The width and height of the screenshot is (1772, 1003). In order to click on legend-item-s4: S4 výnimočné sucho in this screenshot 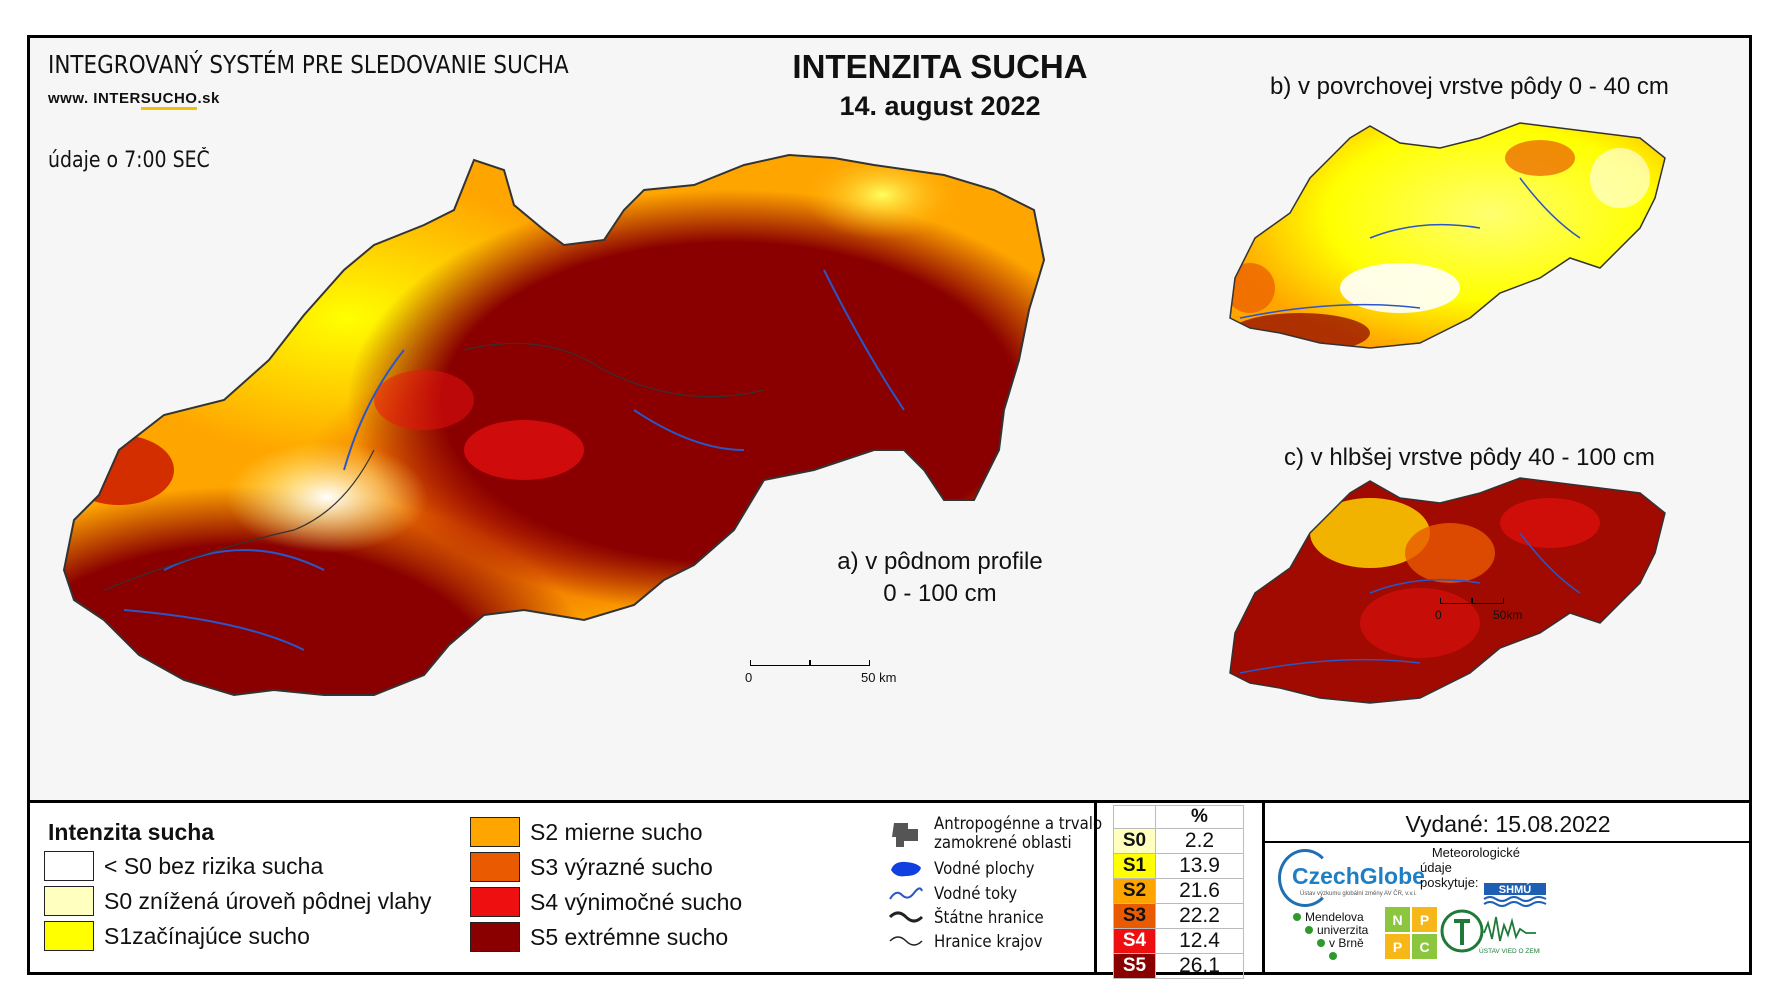, I will do `click(606, 902)`.